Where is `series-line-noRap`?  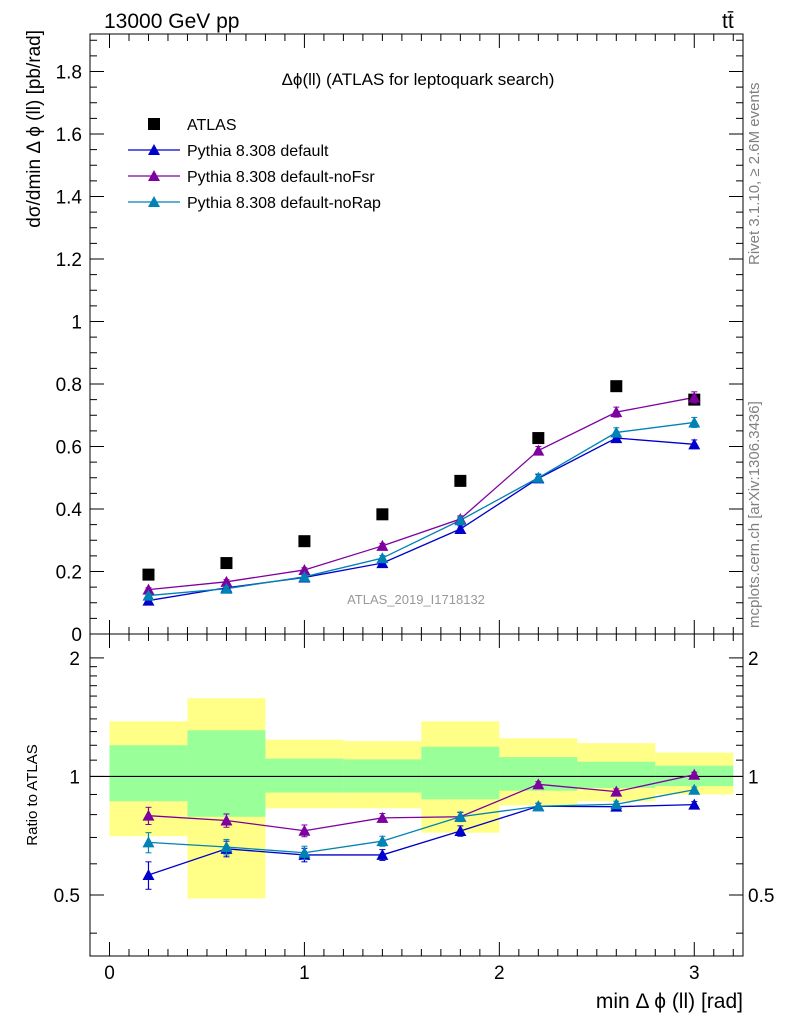
series-line-noRap is located at coordinates (421, 509).